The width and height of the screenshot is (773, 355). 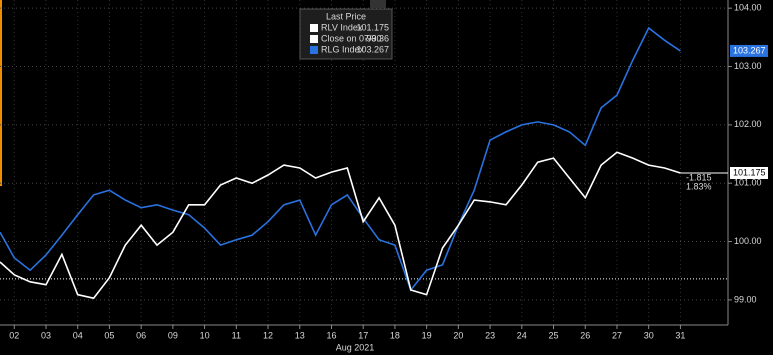 What do you see at coordinates (141, 335) in the screenshot?
I see `x-tick-label: 06` at bounding box center [141, 335].